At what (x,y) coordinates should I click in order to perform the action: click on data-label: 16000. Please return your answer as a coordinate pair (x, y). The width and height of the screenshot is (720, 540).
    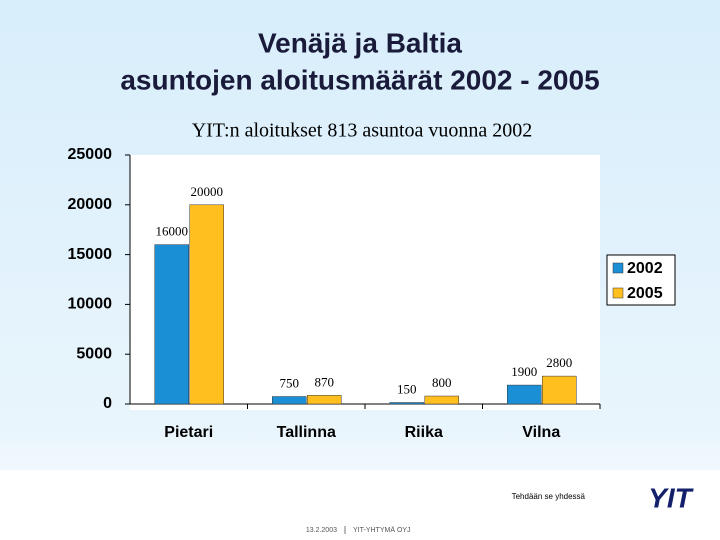
    Looking at the image, I should click on (172, 231).